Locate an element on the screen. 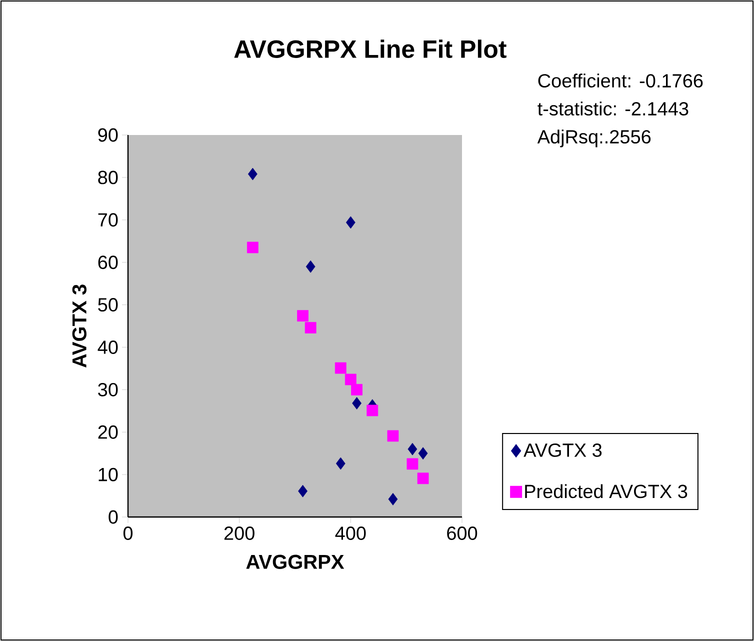 The width and height of the screenshot is (754, 641). y-tick-label: 30 is located at coordinates (108, 389).